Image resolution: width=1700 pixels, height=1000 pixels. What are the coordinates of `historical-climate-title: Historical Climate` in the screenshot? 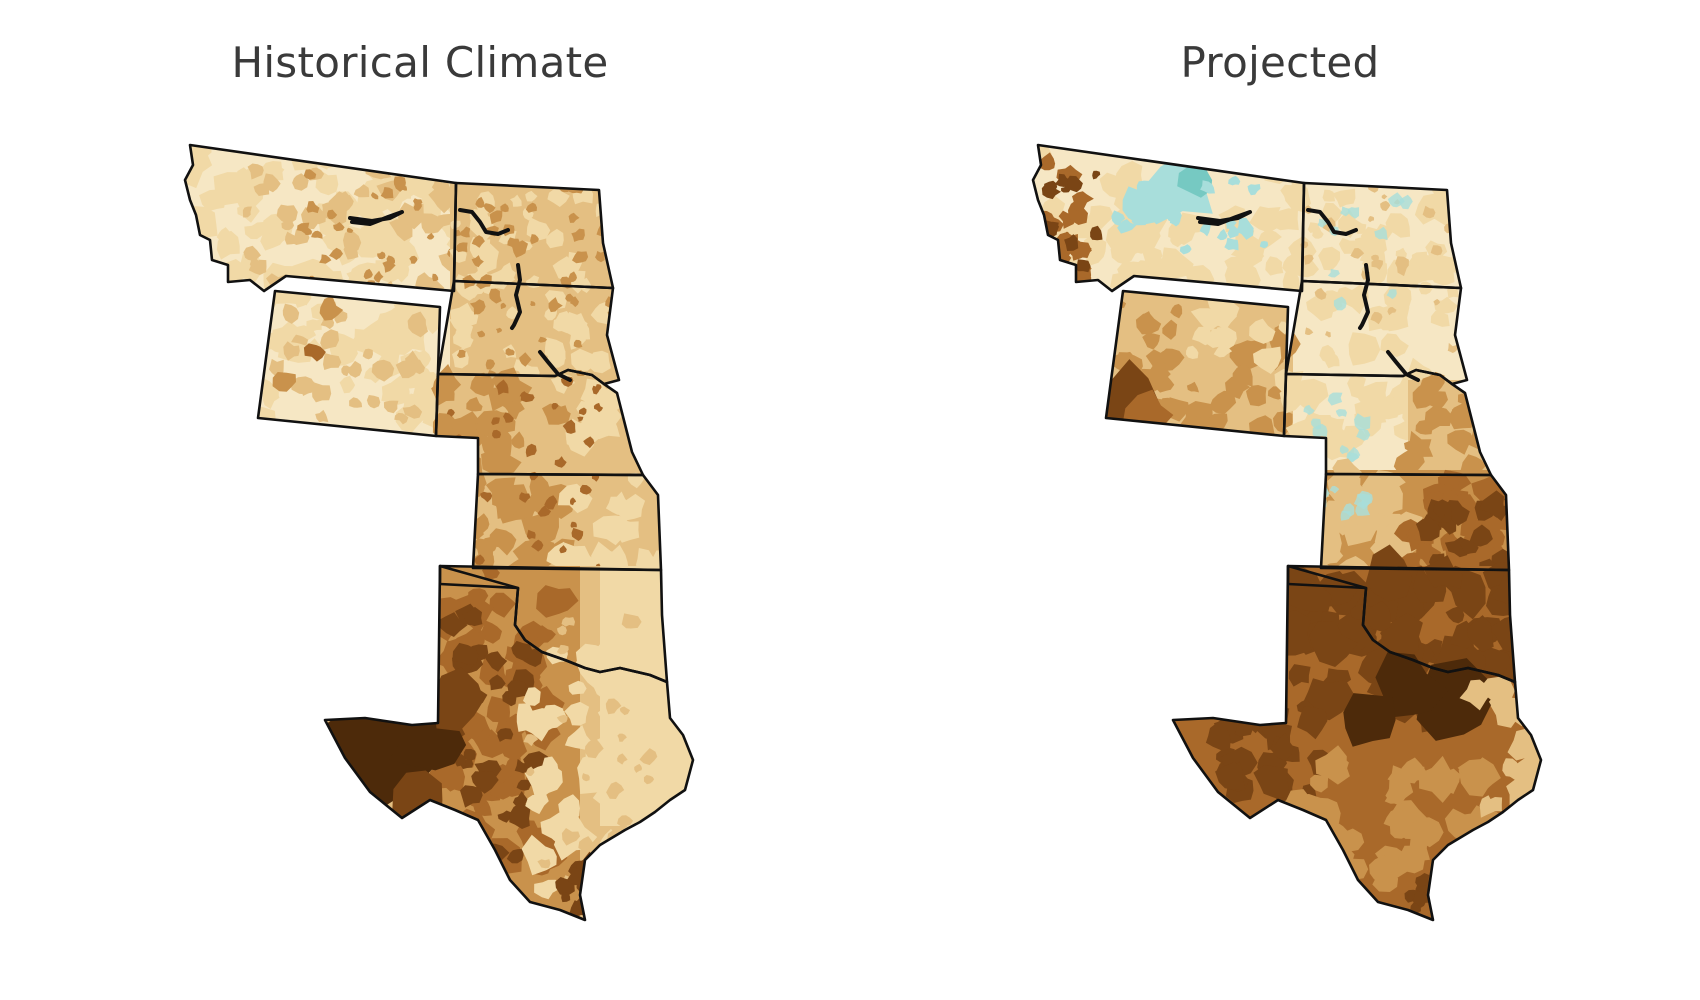 It's located at (420, 62).